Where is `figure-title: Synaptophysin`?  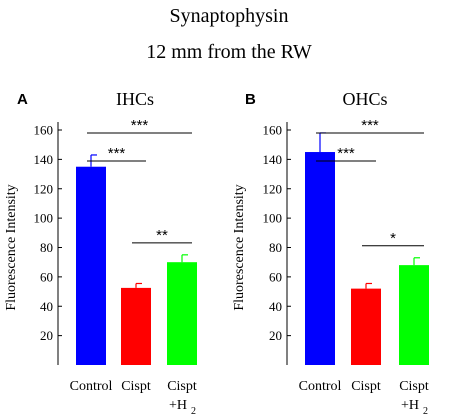
figure-title: Synaptophysin is located at coordinates (229, 16).